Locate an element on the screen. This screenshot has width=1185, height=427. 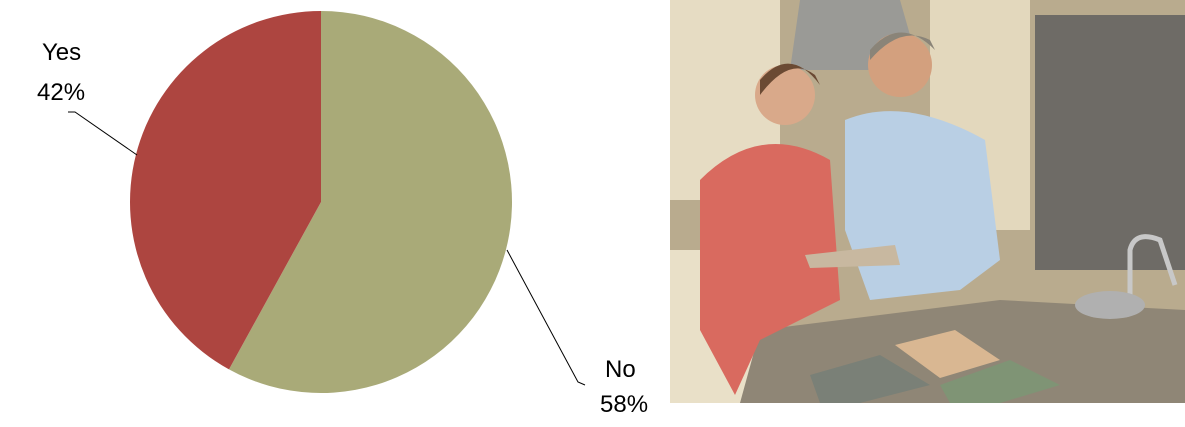
bowl is located at coordinates (1110, 305).